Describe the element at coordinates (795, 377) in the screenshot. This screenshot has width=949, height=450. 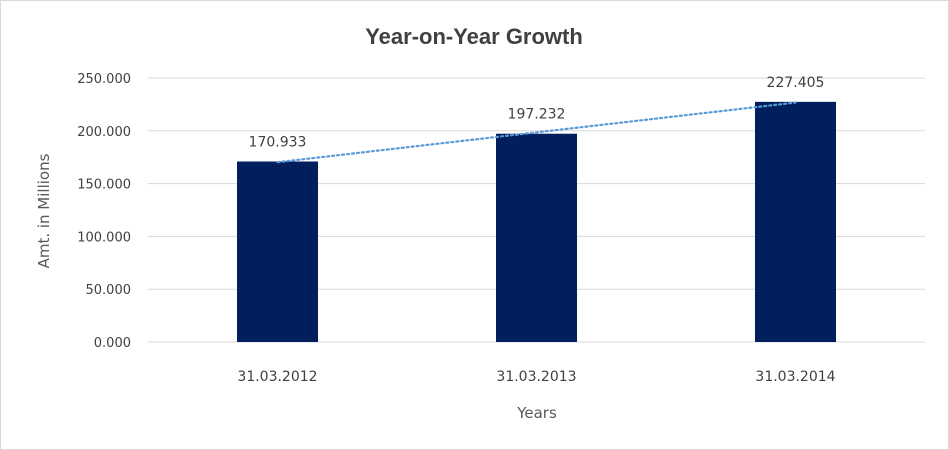
I see `x-tick-label: 31.03.2014` at that location.